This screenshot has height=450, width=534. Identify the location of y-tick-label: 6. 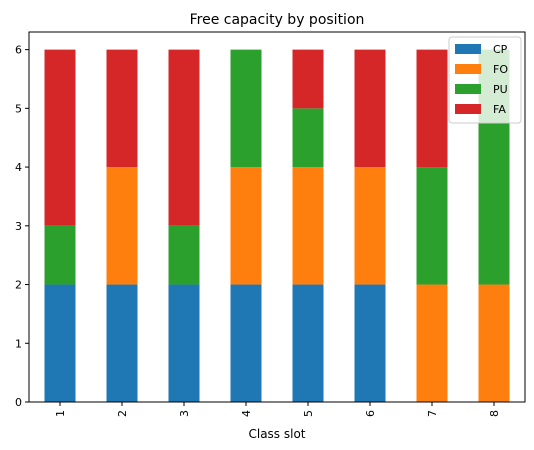
(18, 50).